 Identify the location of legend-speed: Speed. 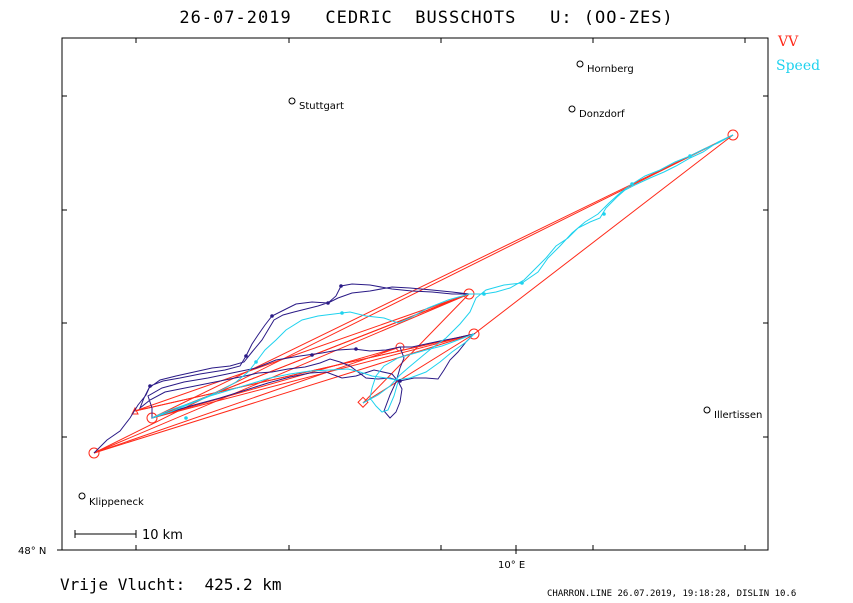
(798, 66).